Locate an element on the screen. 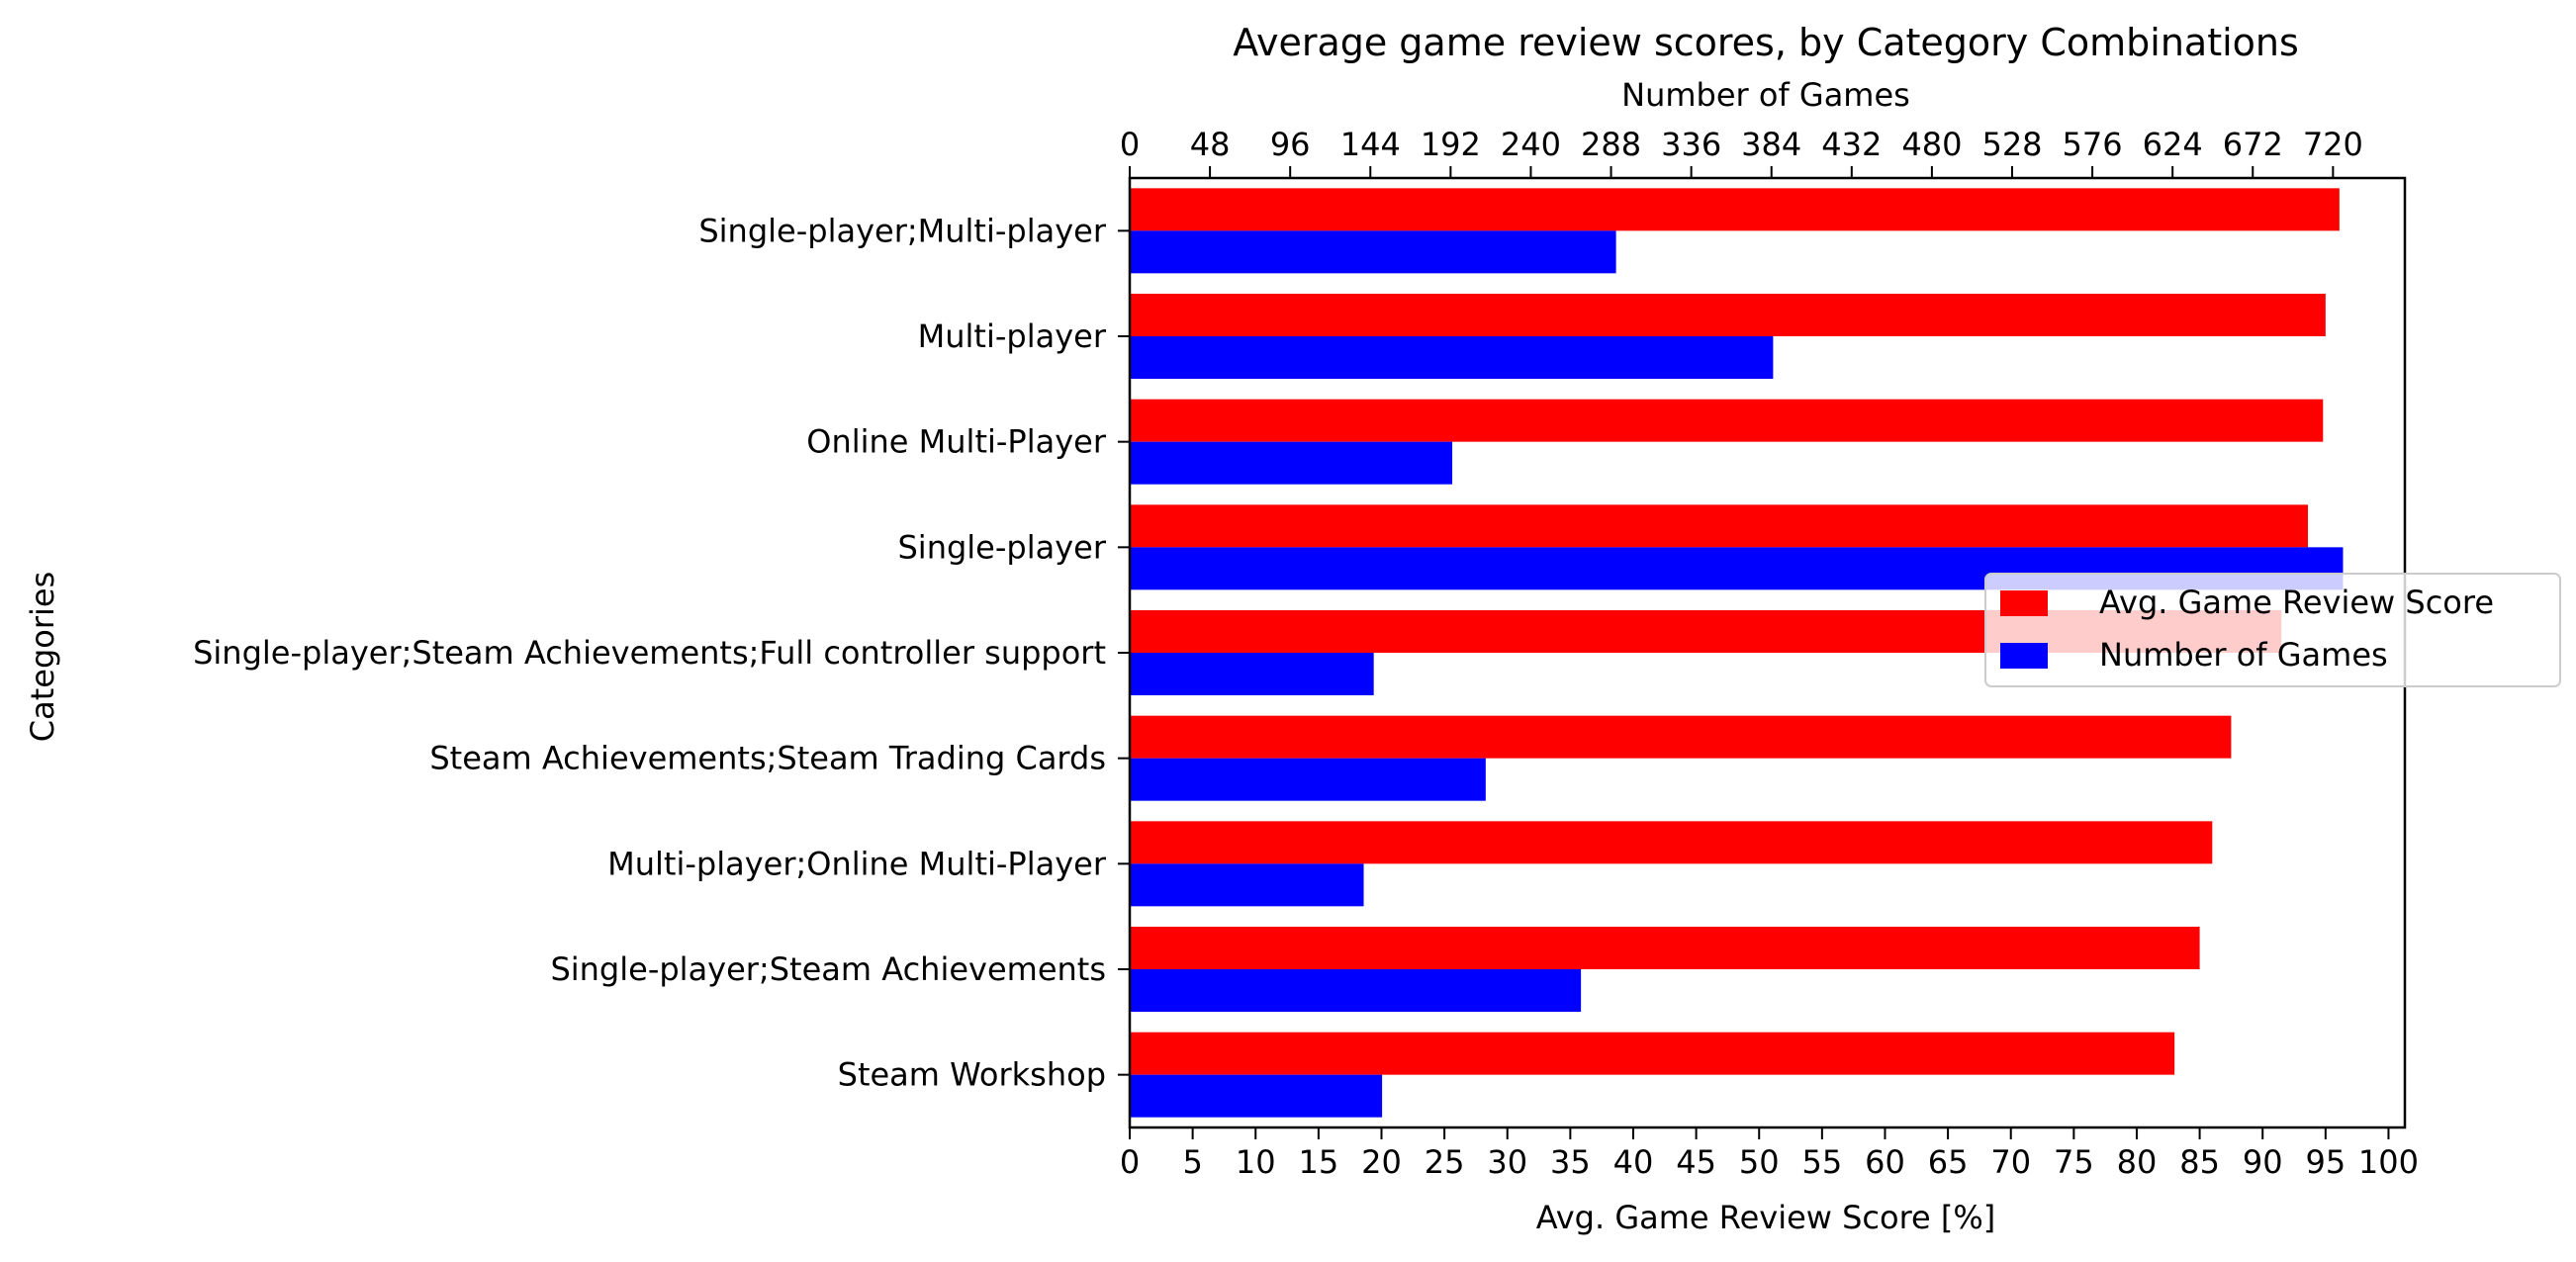 The image size is (2576, 1262). x-tick-label-bottom: 0 is located at coordinates (1130, 1162).